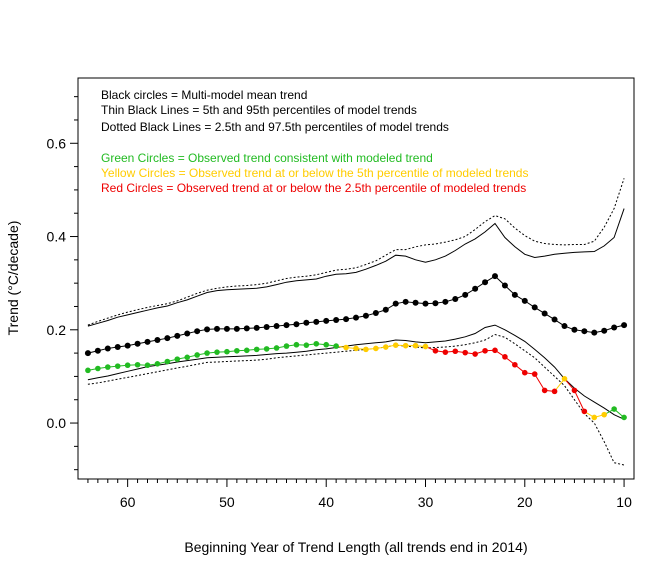 The height and width of the screenshot is (576, 672). I want to click on x-tick-label: 60, so click(128, 502).